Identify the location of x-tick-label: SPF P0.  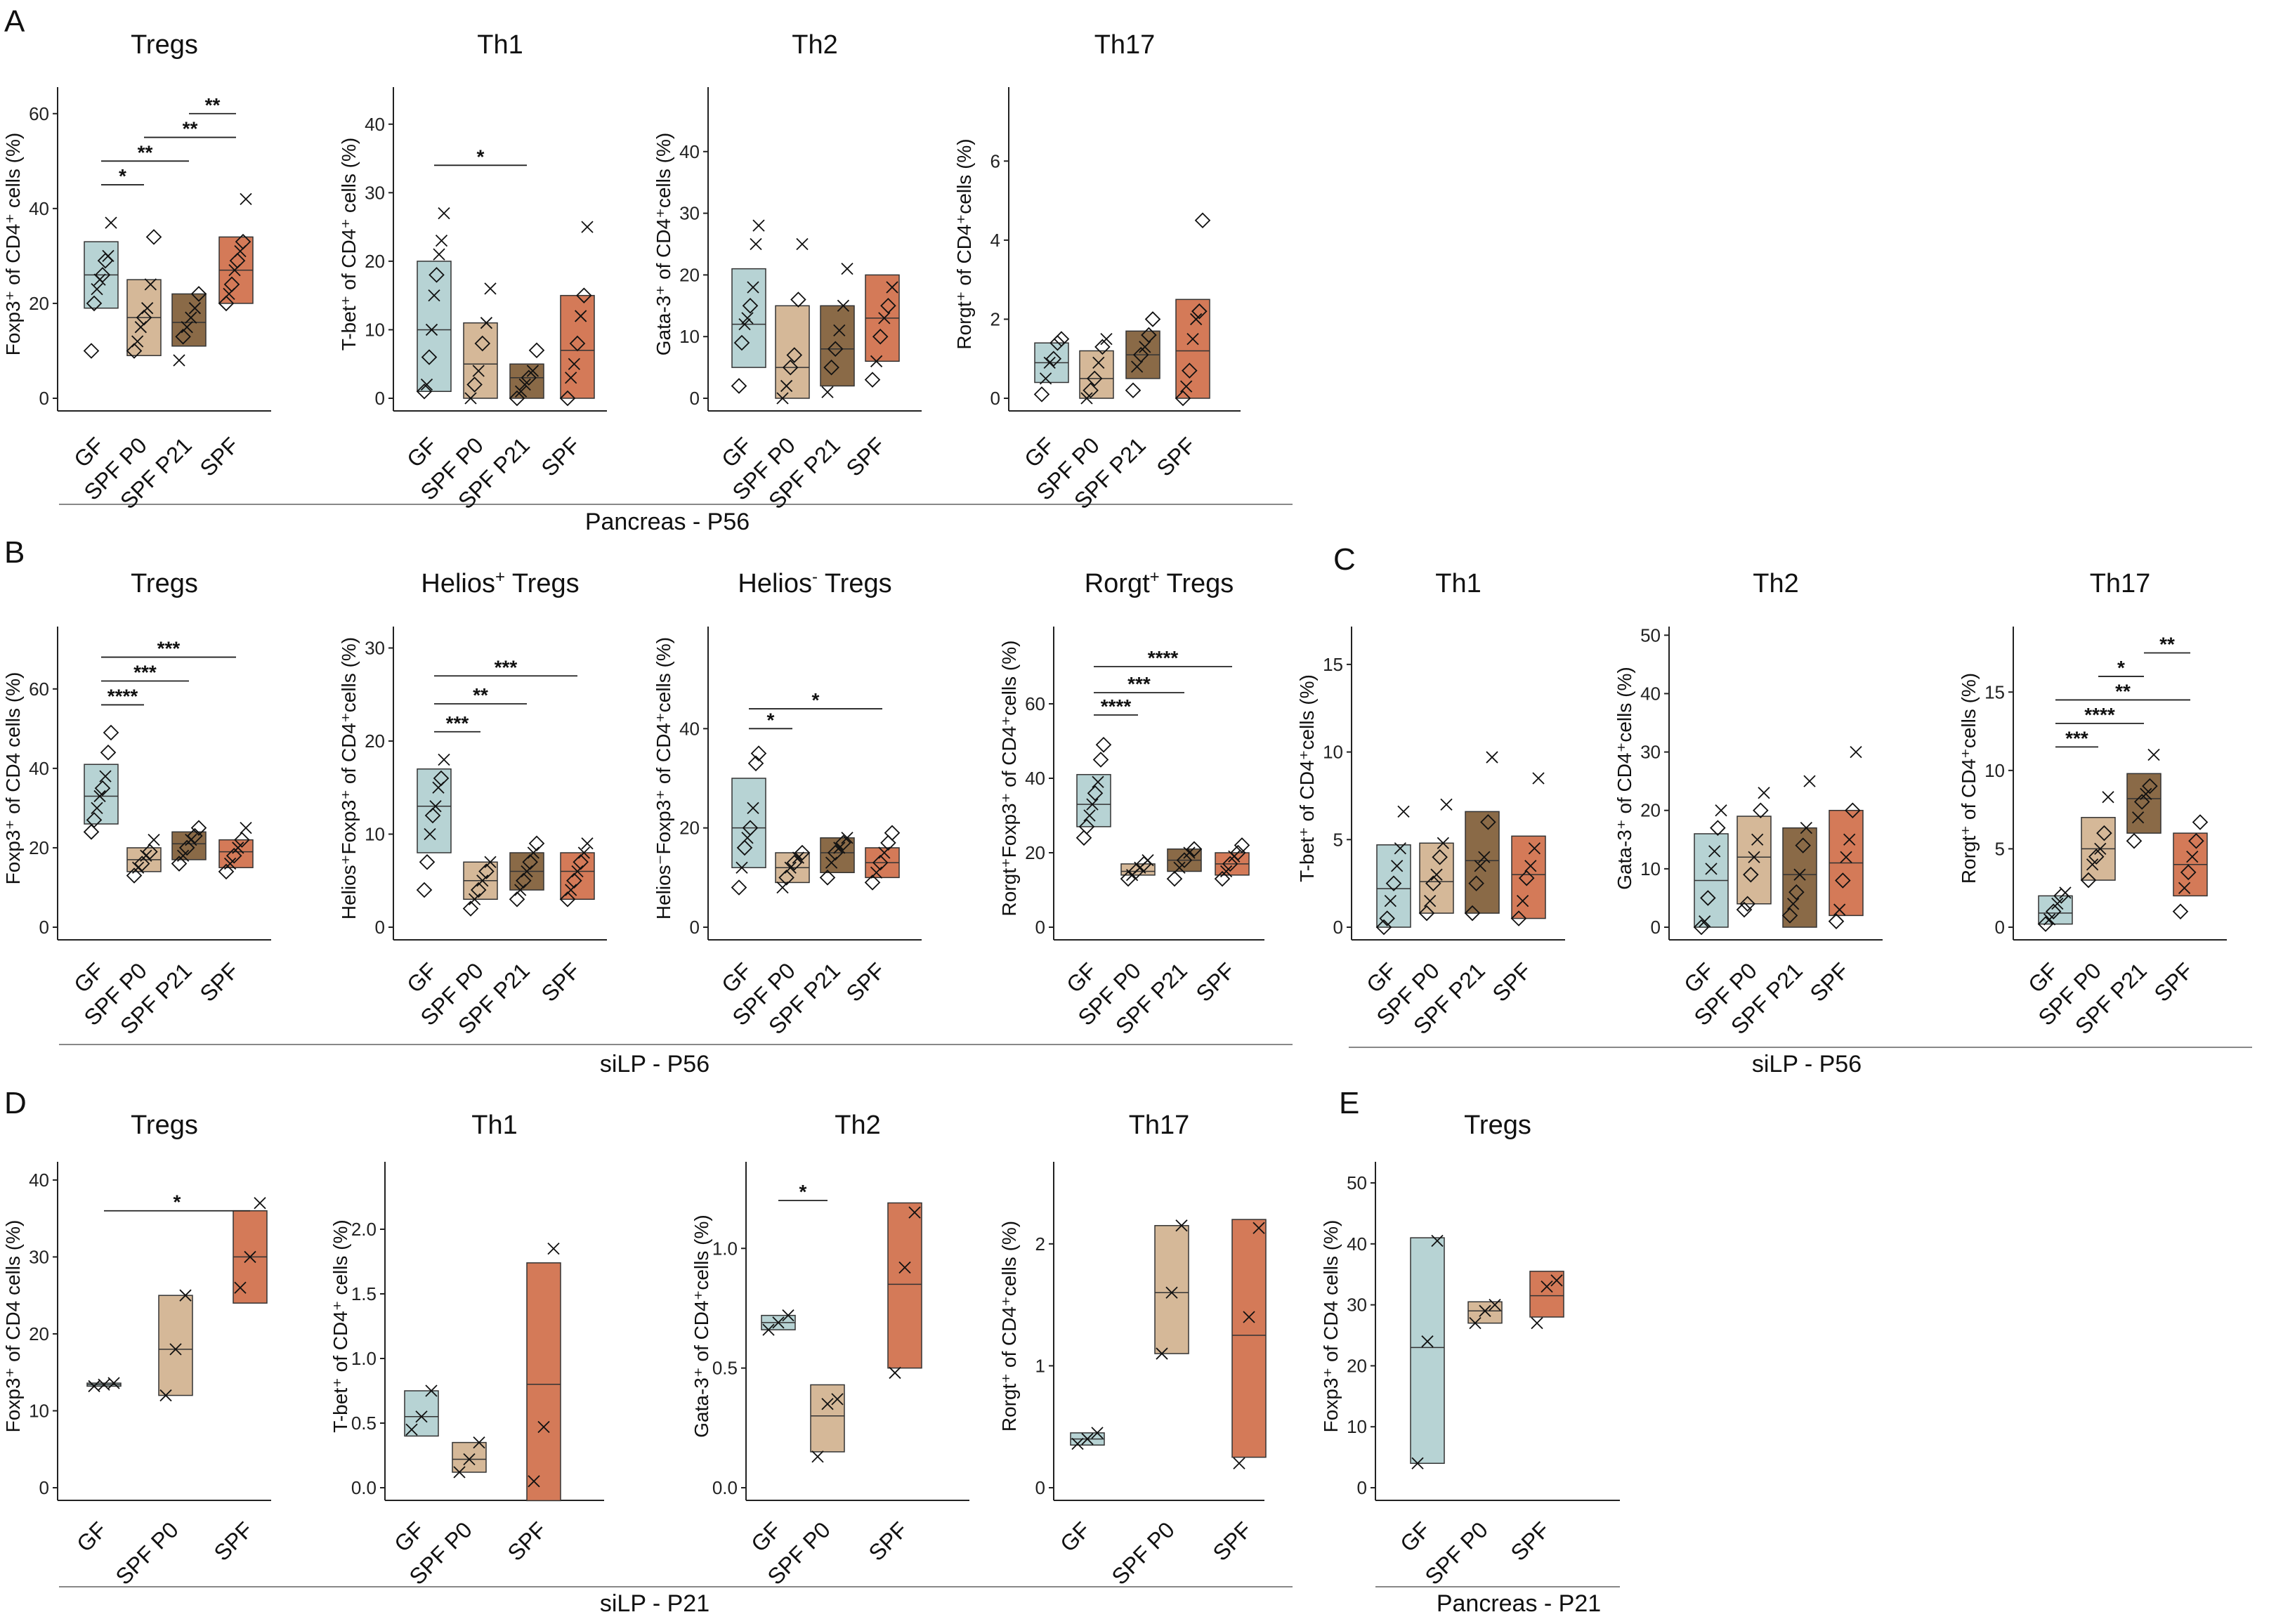
(147, 1553).